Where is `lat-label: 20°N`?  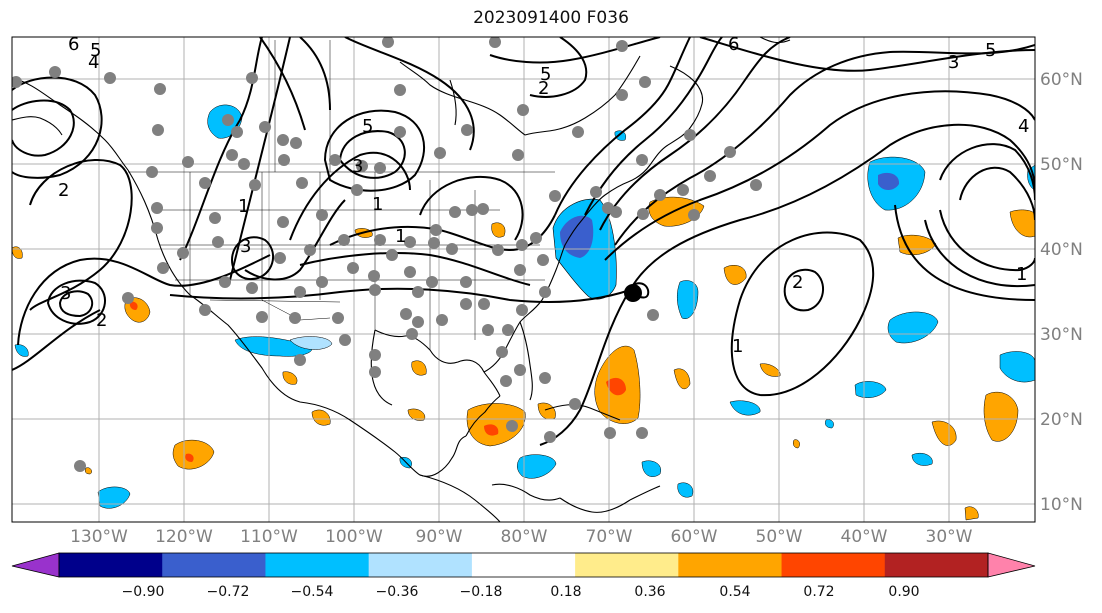
lat-label: 20°N is located at coordinates (1061, 420).